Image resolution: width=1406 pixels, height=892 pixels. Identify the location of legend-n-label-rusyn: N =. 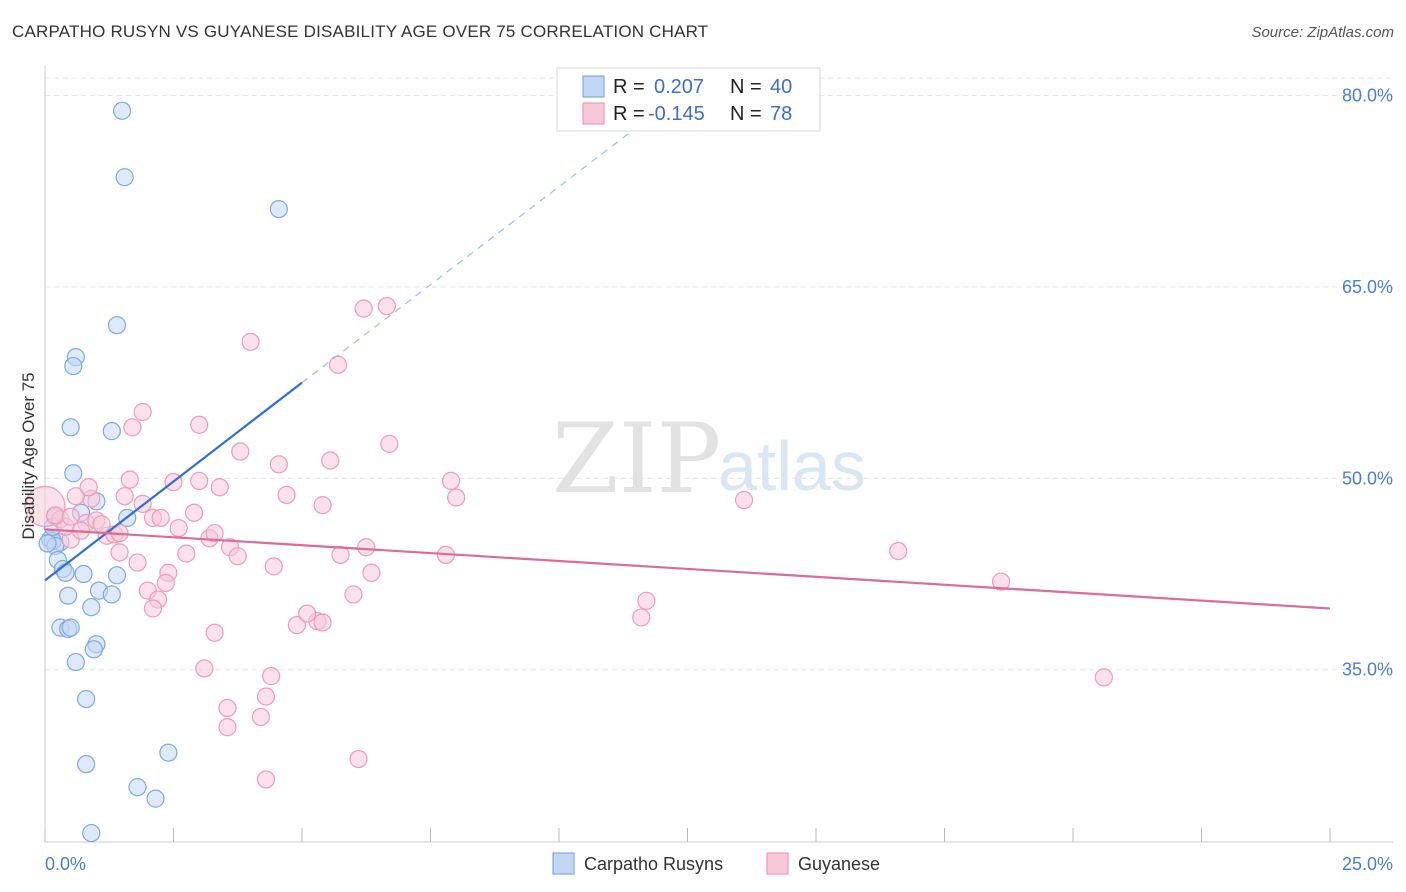
(746, 87).